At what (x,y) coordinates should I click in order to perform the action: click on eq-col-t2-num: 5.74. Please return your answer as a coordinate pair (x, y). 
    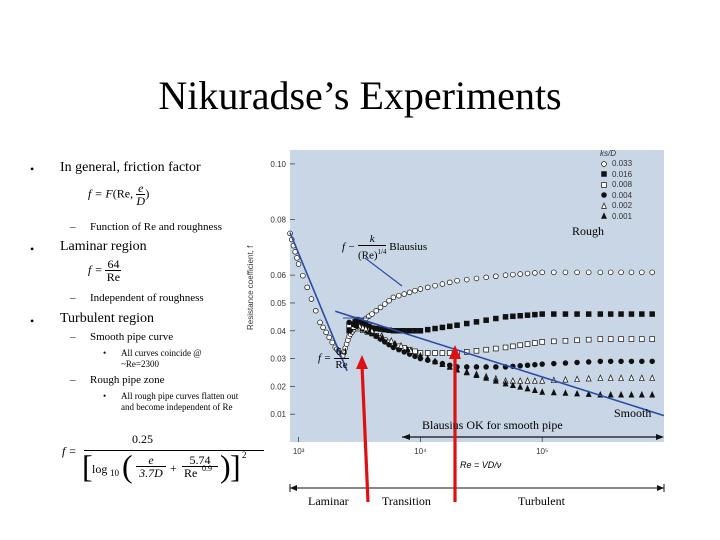
    Looking at the image, I should click on (200, 460).